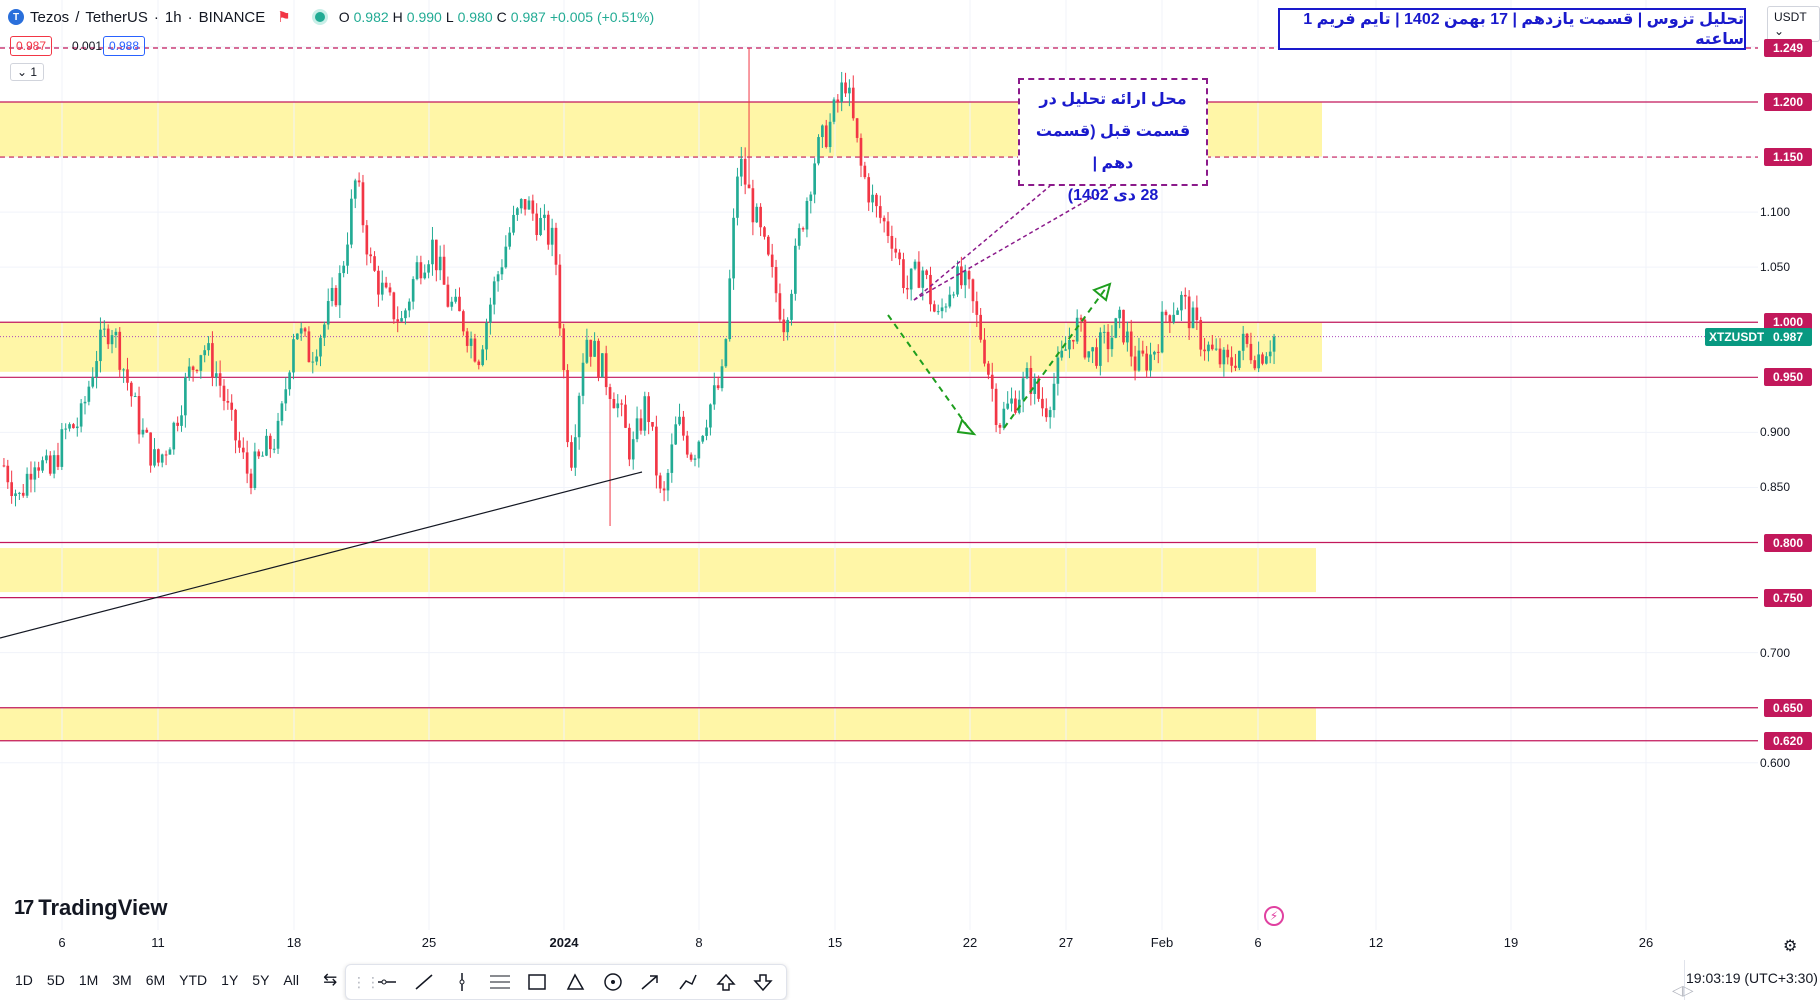 This screenshot has height=1000, width=1820. I want to click on range-6m: 6M, so click(155, 980).